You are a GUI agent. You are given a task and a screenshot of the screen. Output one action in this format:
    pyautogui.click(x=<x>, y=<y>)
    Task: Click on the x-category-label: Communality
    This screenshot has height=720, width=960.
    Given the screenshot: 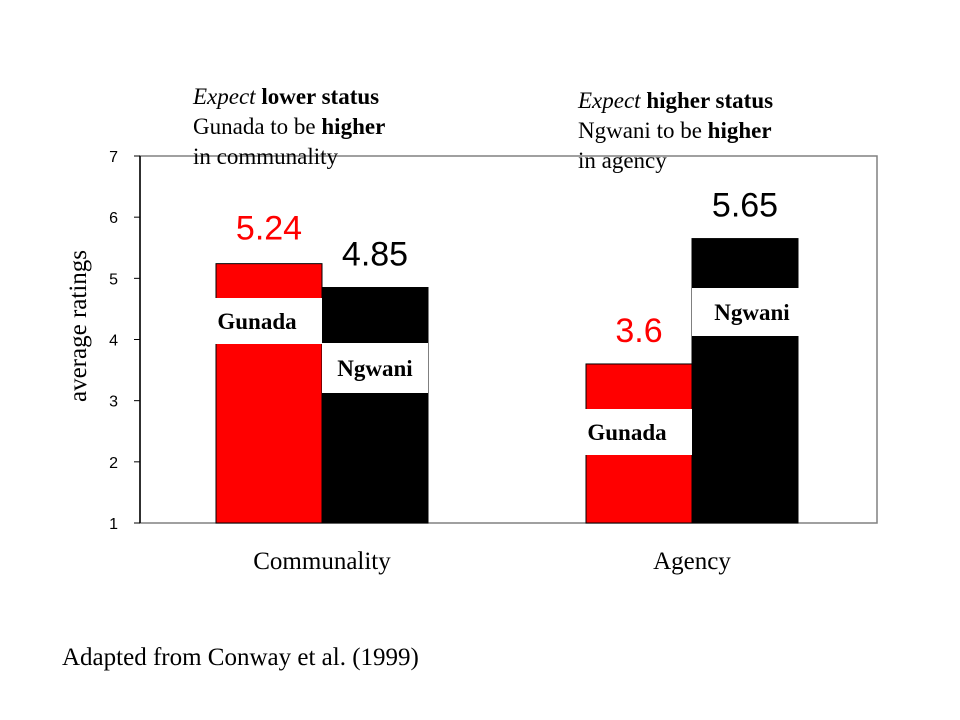 What is the action you would take?
    pyautogui.click(x=322, y=561)
    